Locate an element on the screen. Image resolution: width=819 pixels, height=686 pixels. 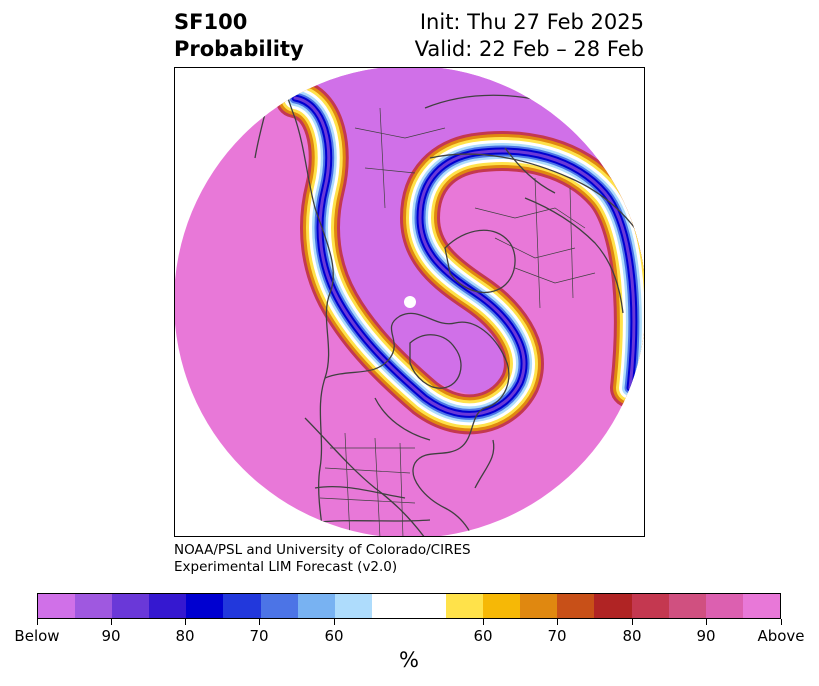
init-date: Init: Thu 27 Feb 2025 is located at coordinates (531, 22).